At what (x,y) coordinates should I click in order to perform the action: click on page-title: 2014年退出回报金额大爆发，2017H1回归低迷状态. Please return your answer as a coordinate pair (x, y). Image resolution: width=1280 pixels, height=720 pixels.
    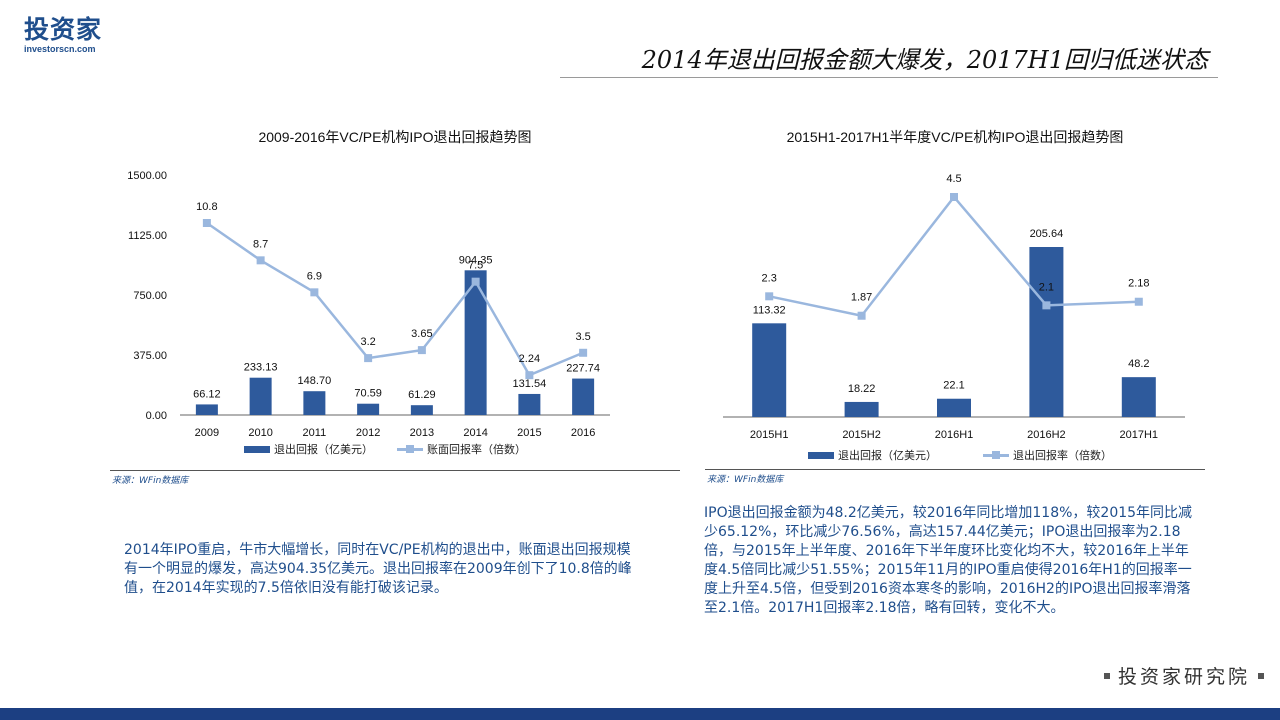
    Looking at the image, I should click on (924, 60).